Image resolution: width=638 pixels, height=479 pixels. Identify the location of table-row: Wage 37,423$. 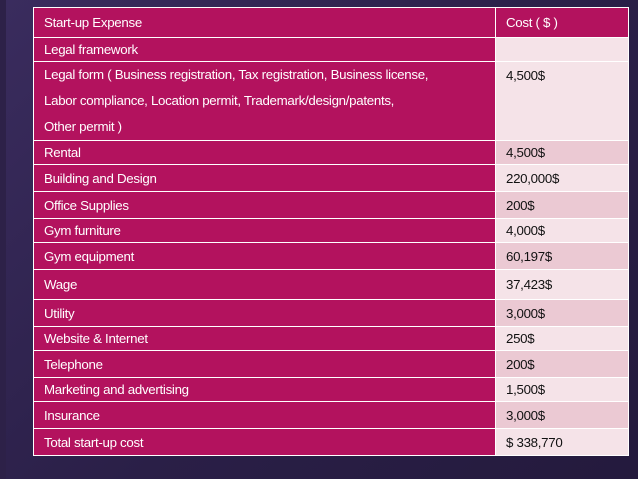
(331, 284).